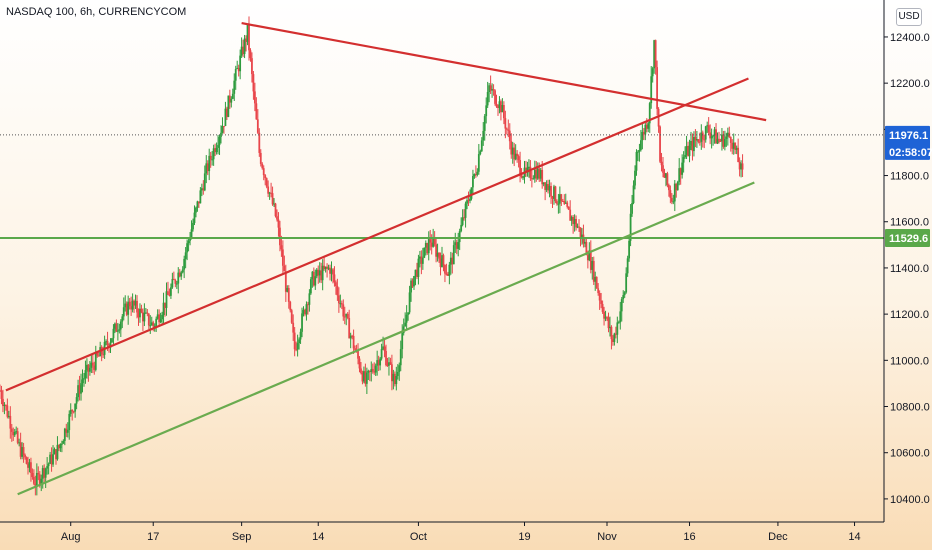 The image size is (932, 550). I want to click on x-tick-label: Aug, so click(71, 537).